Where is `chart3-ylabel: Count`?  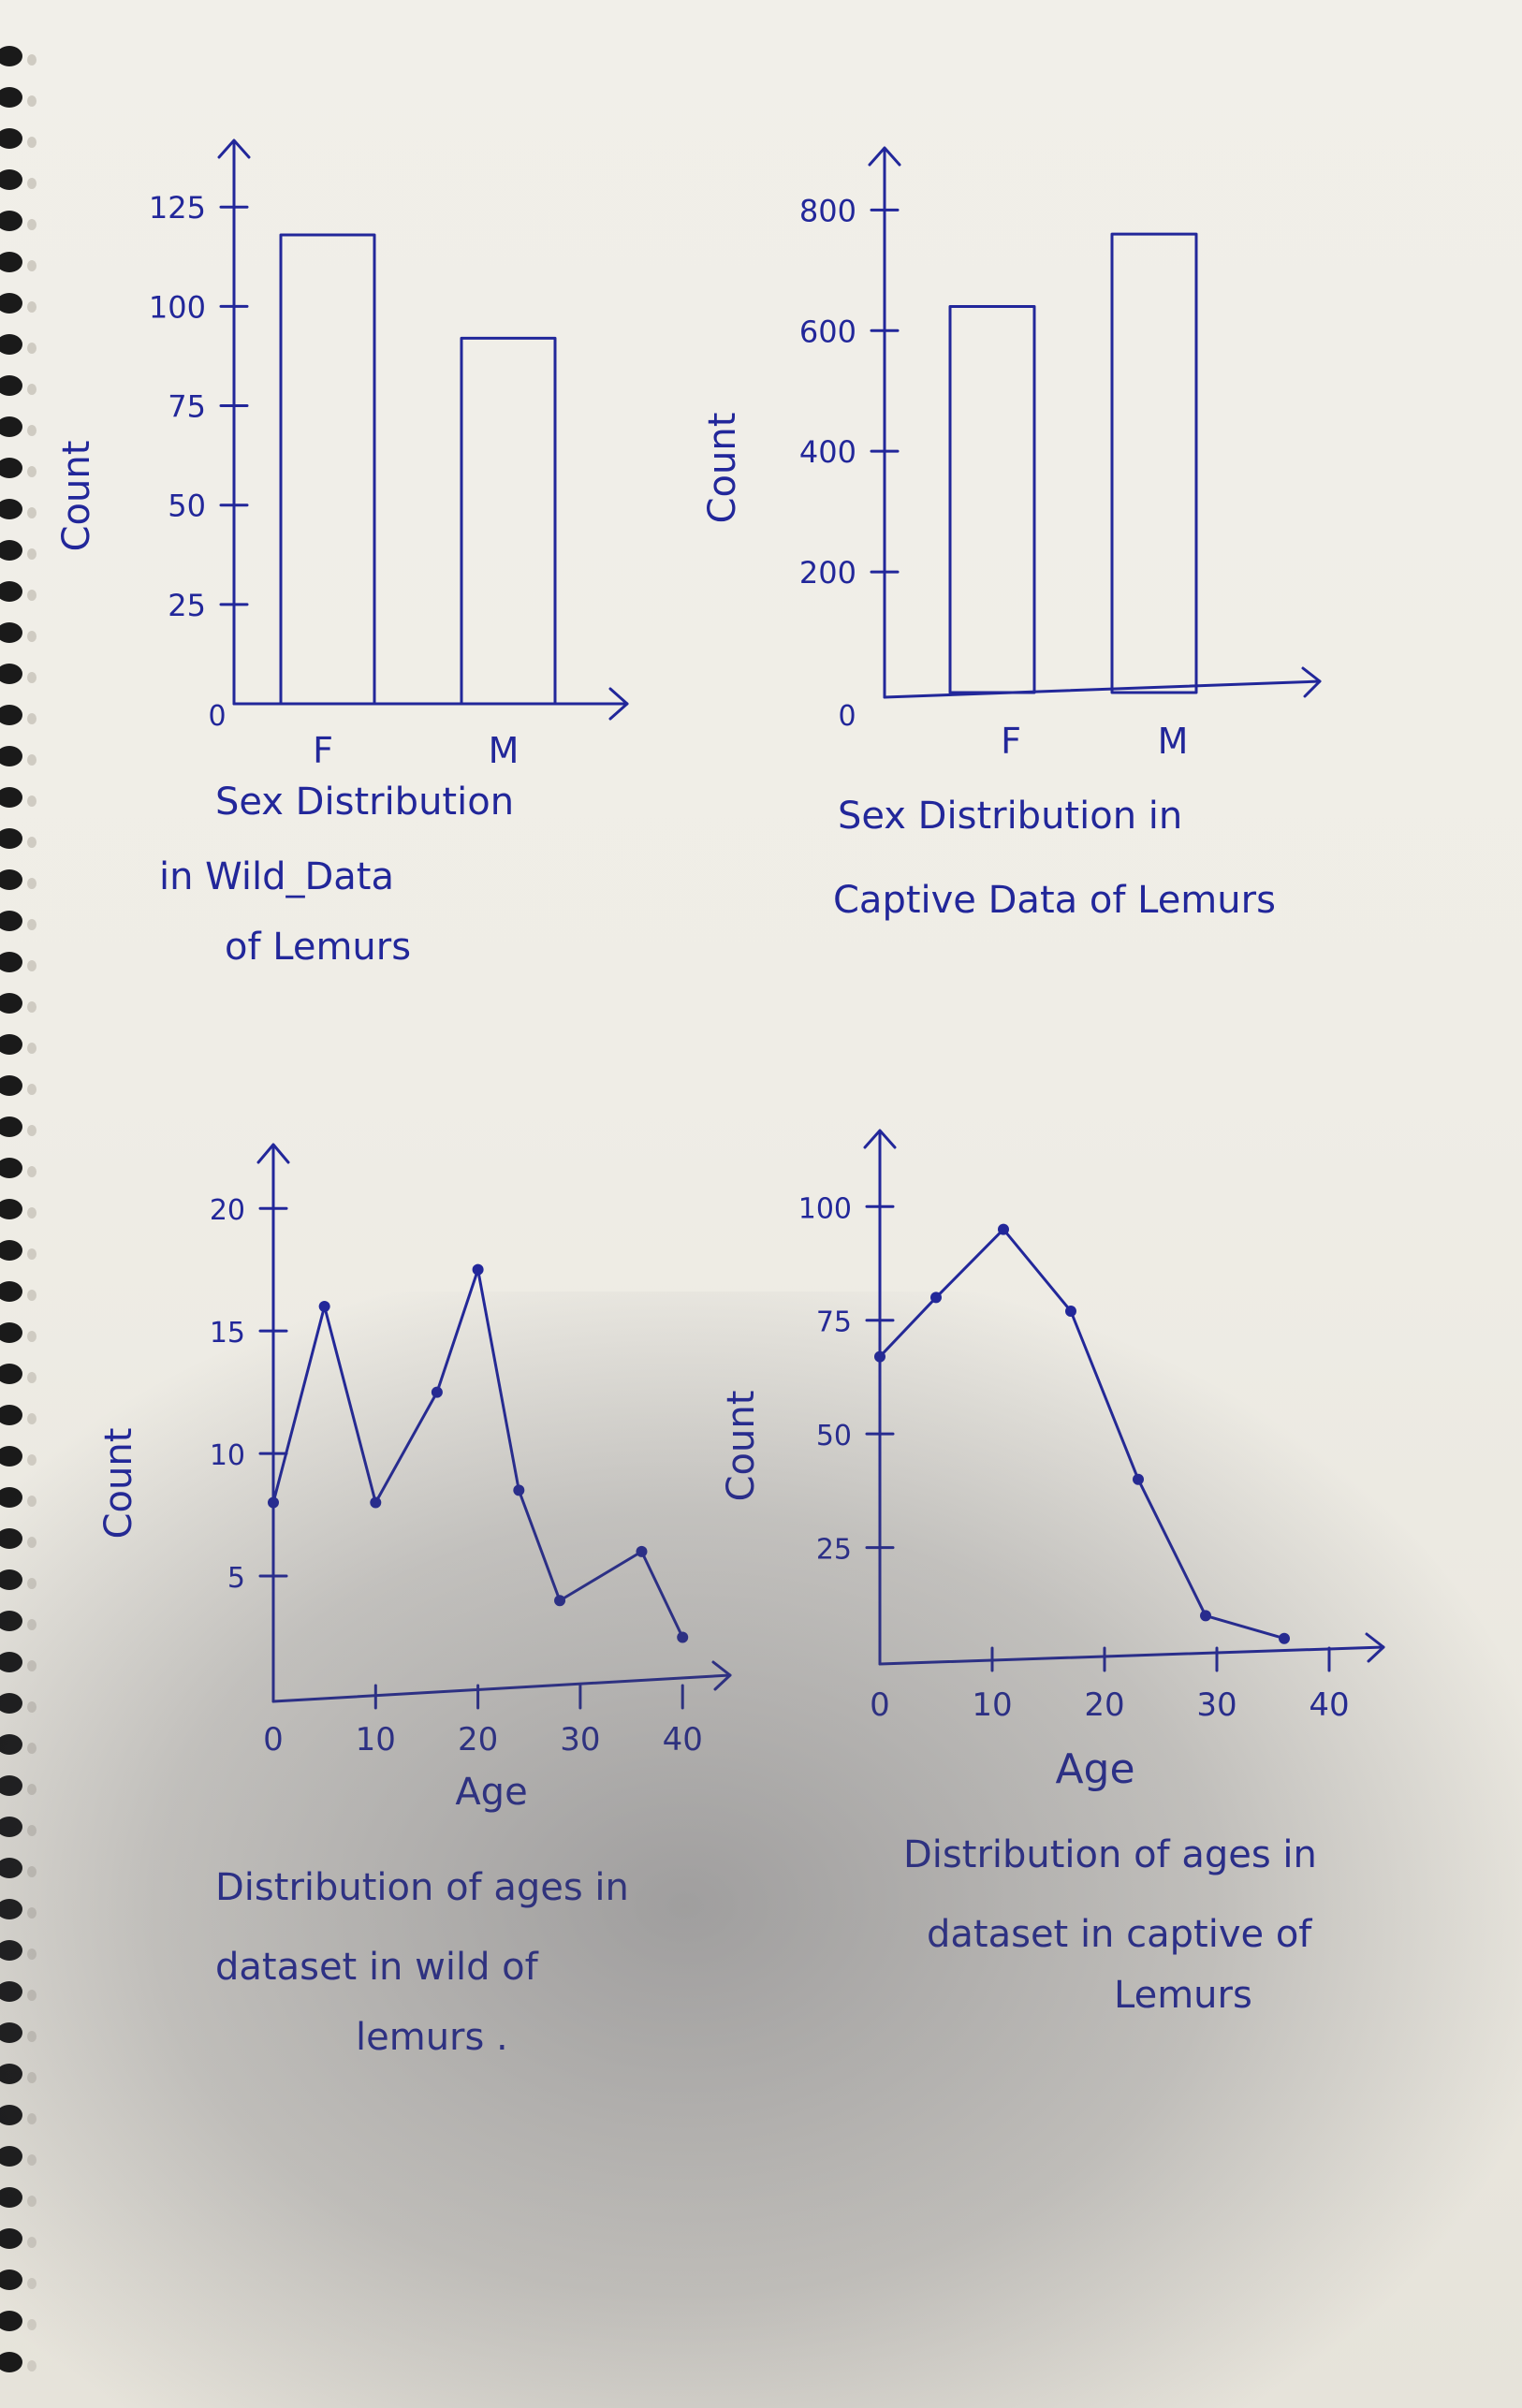
chart3-ylabel: Count is located at coordinates (118, 1484).